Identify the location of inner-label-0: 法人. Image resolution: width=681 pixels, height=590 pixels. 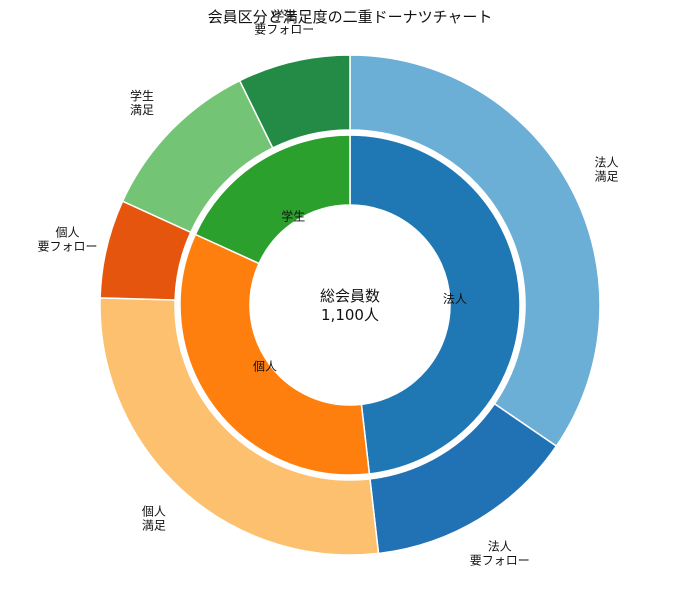
(455, 299).